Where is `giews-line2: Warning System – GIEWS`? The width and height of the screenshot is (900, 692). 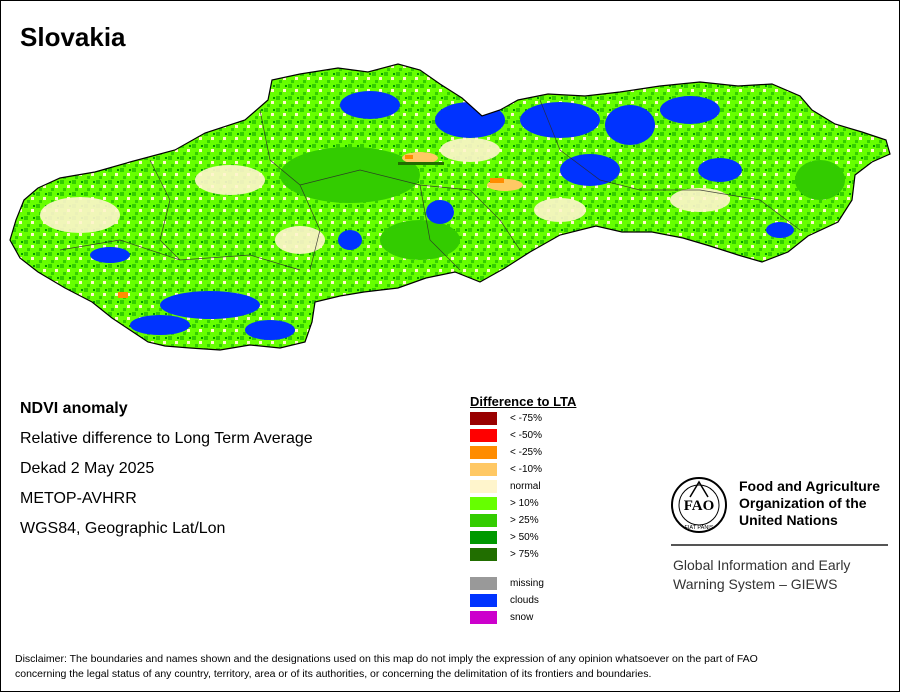 giews-line2: Warning System – GIEWS is located at coordinates (755, 584).